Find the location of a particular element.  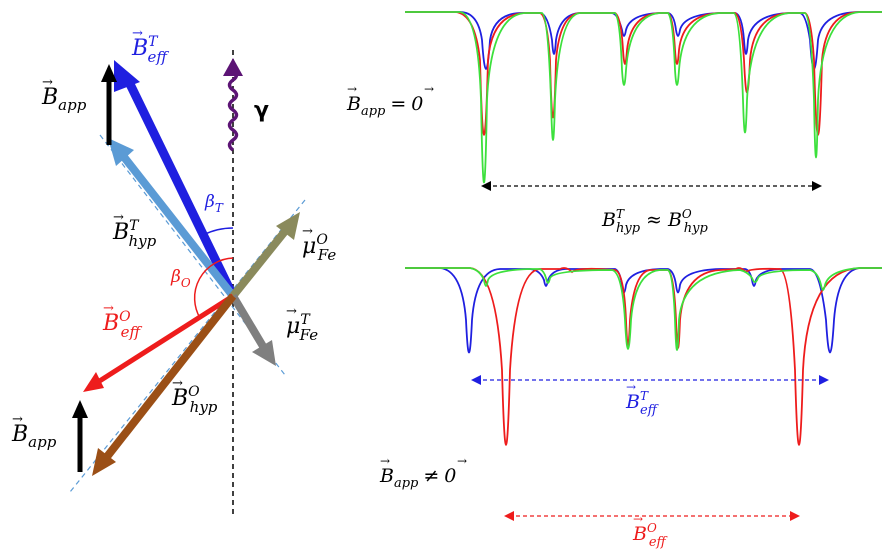

gamma-ray-arrow is located at coordinates (233, 105).